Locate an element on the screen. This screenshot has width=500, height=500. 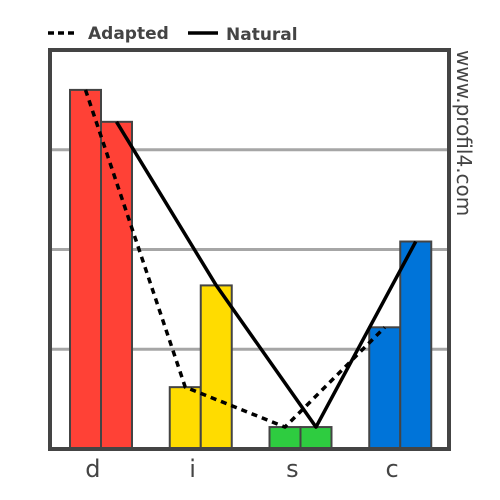
legend-adapted-label: Adapted is located at coordinates (128, 34).